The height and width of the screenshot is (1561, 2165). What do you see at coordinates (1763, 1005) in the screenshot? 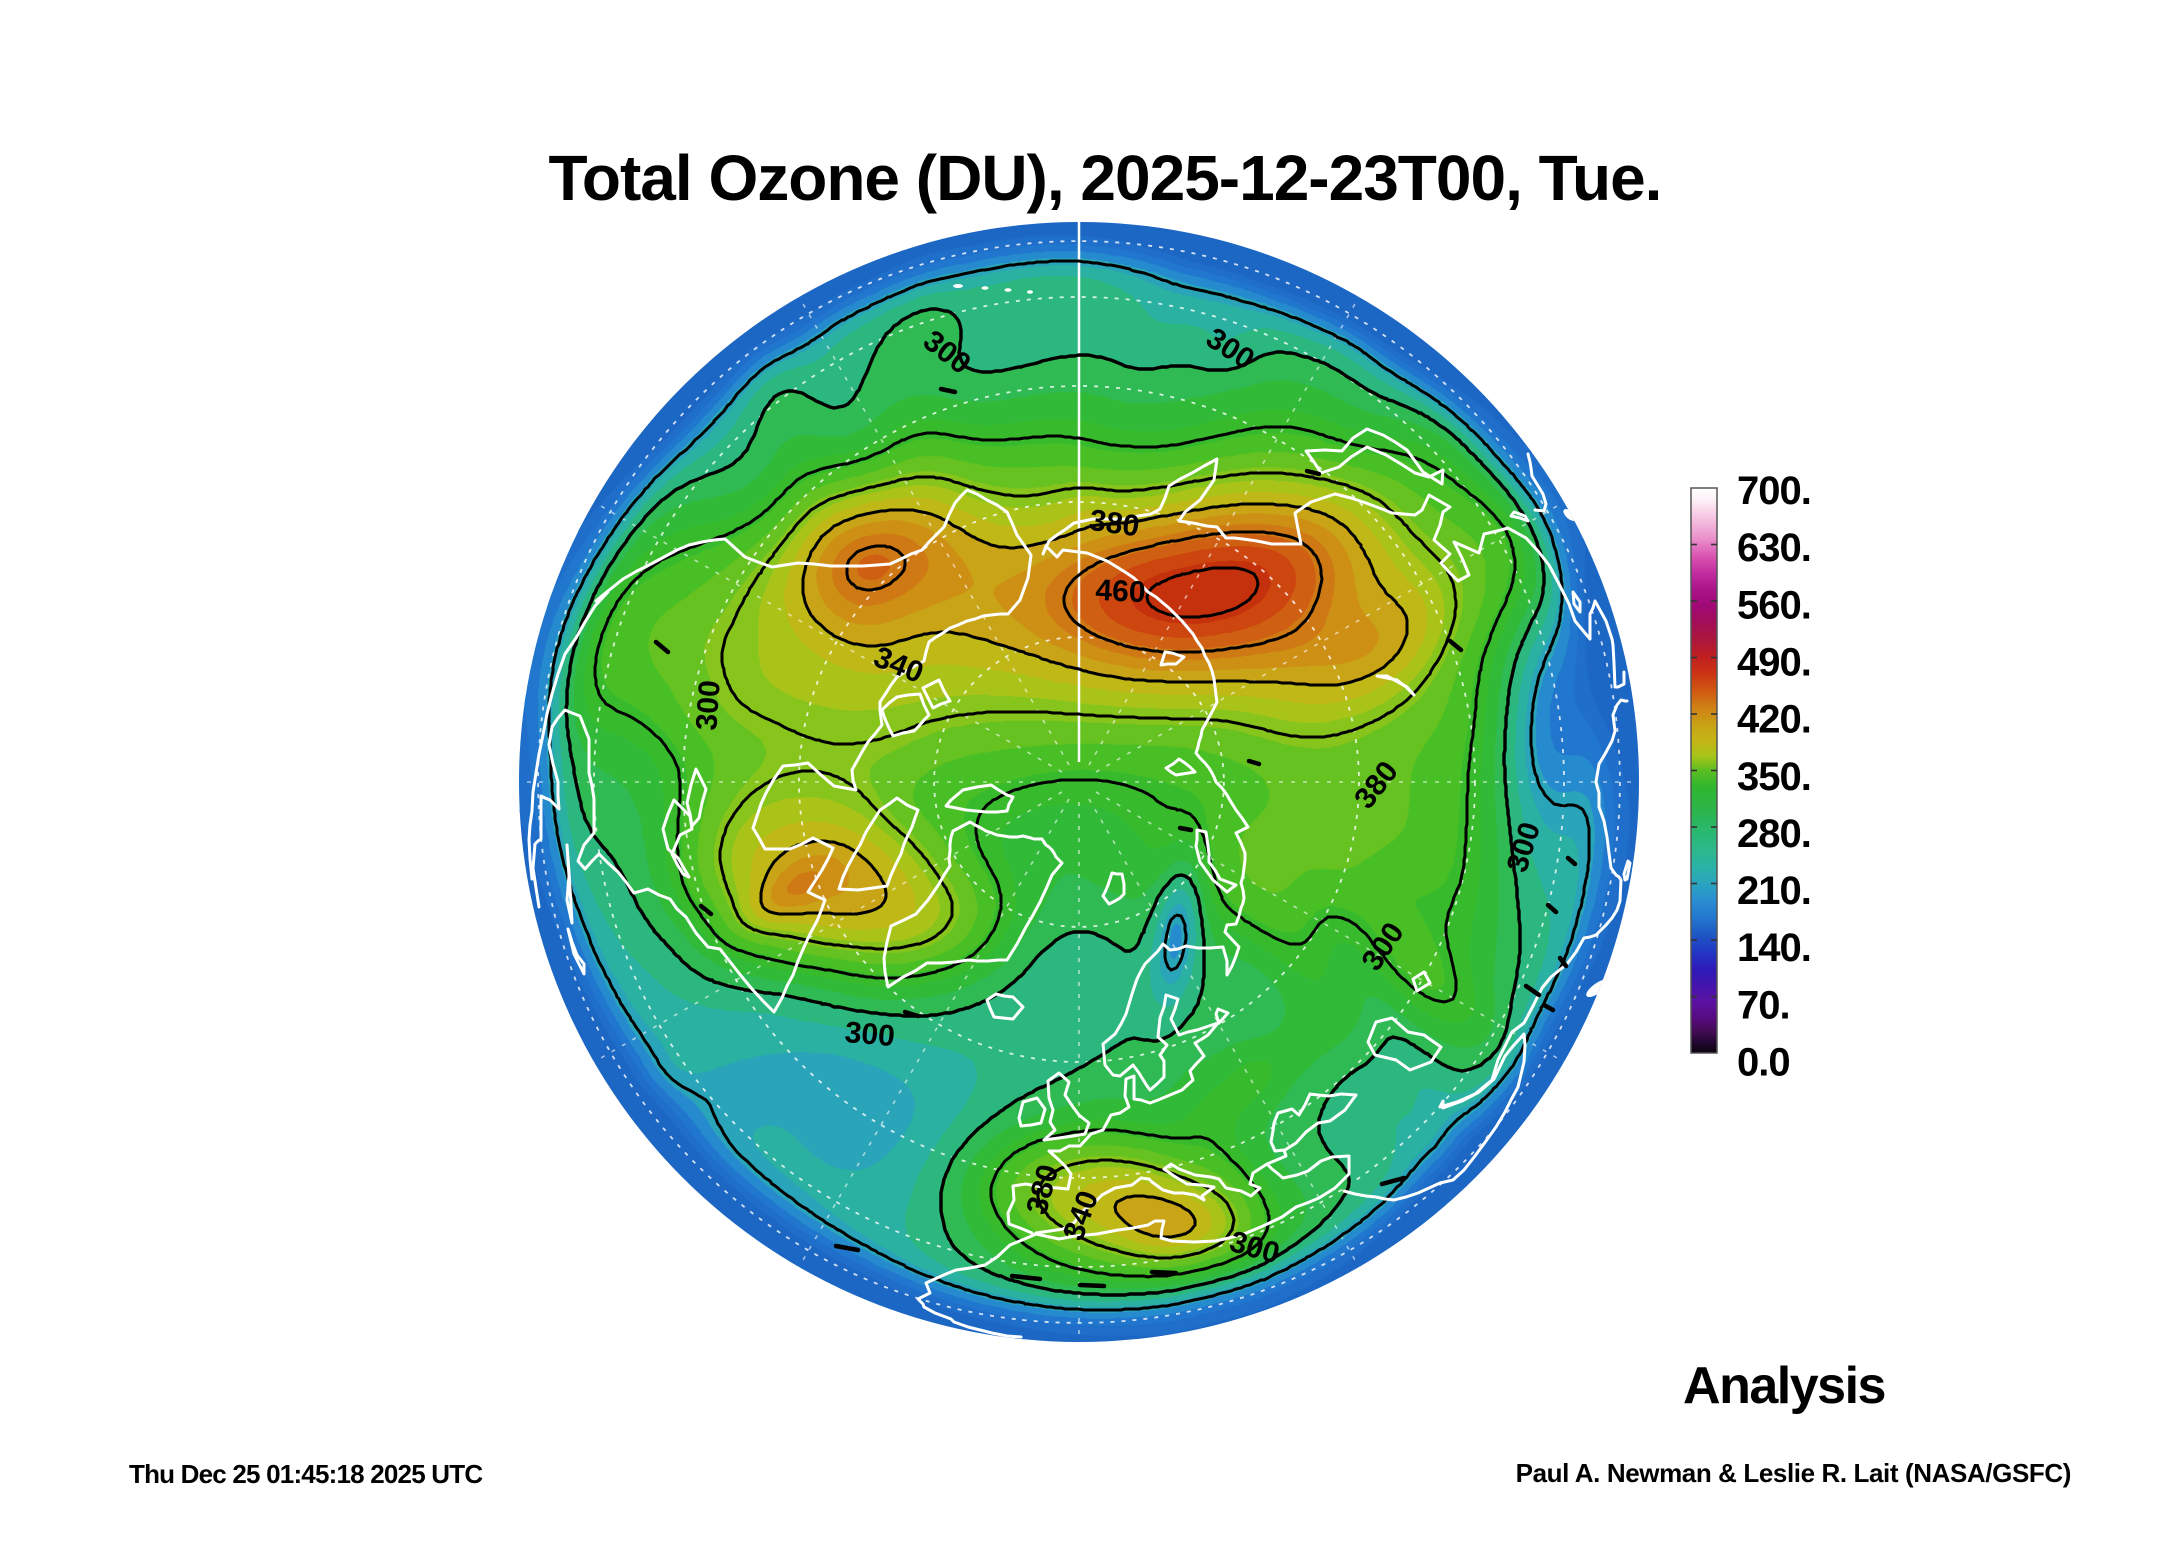
I see `svg-text: 70.` at bounding box center [1763, 1005].